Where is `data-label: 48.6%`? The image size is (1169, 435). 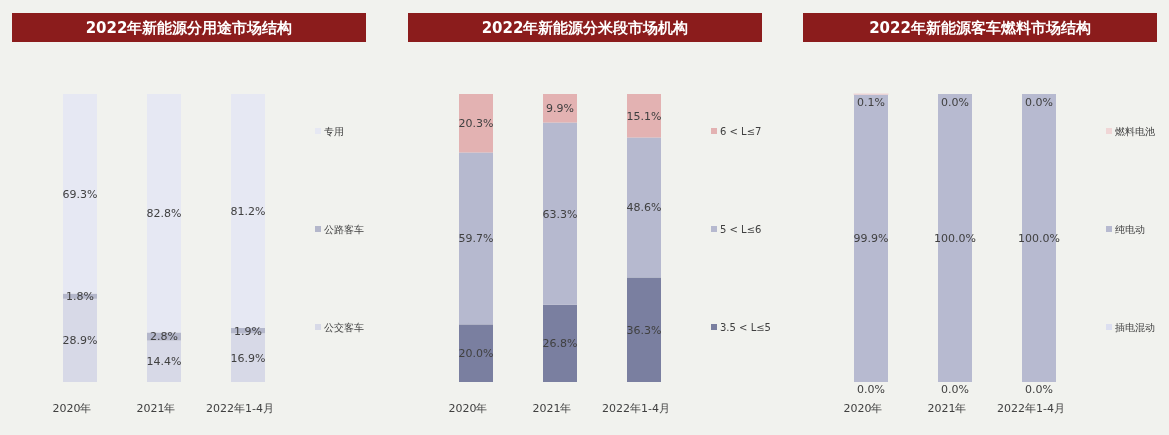 data-label: 48.6% is located at coordinates (644, 208).